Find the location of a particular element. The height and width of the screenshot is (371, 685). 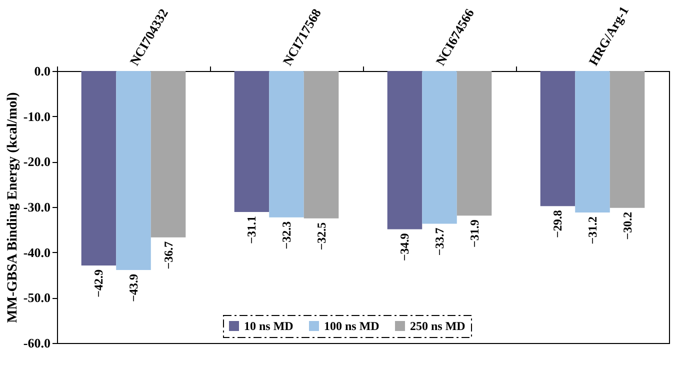

y-tick-label: -30.0 is located at coordinates (36, 207).